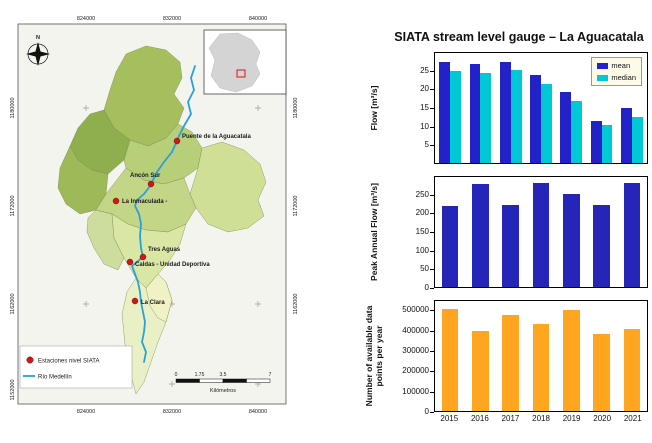 The image size is (652, 443). Describe the element at coordinates (55, 378) in the screenshot. I see `legend-river-label: Río Medellín` at that location.